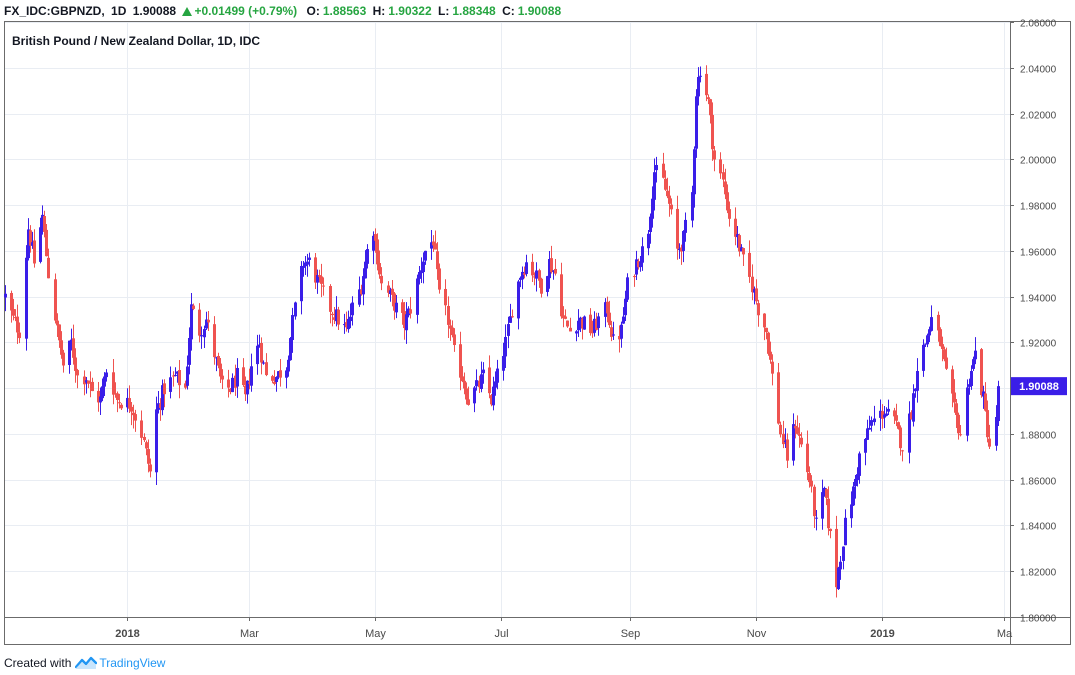 The image size is (1075, 675). I want to click on close-label: C:, so click(508, 11).